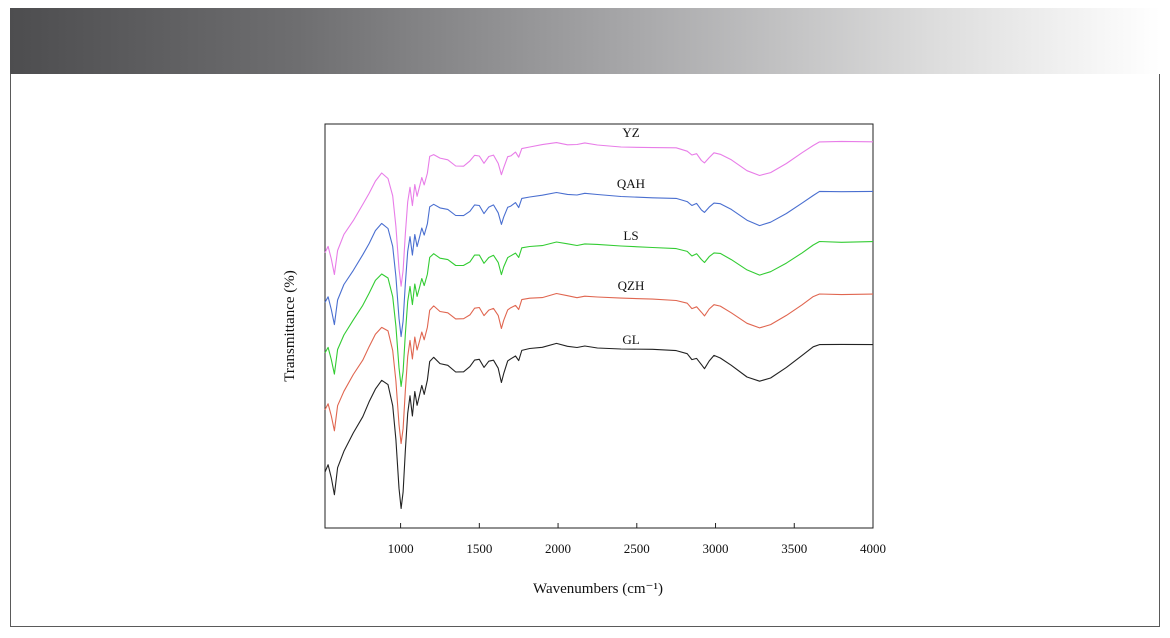  I want to click on x-tick-label: 3500, so click(794, 548).